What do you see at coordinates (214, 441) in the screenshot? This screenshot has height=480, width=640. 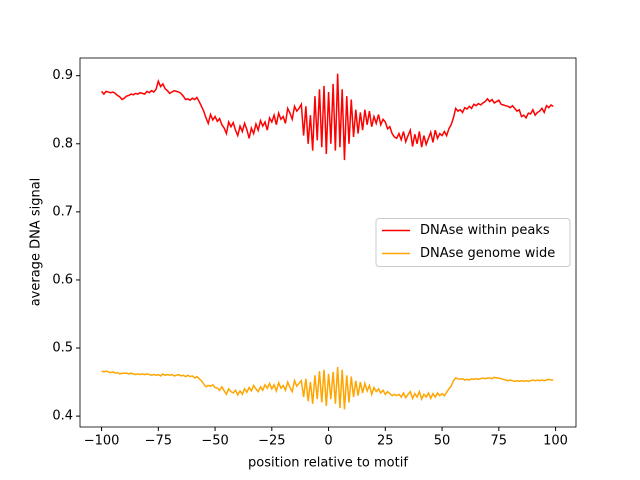 I see `x-tick-label: −50` at bounding box center [214, 441].